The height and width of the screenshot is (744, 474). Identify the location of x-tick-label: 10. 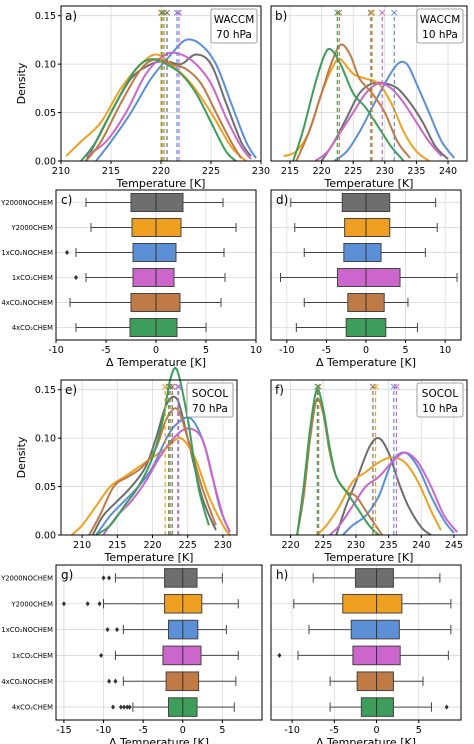
(256, 350).